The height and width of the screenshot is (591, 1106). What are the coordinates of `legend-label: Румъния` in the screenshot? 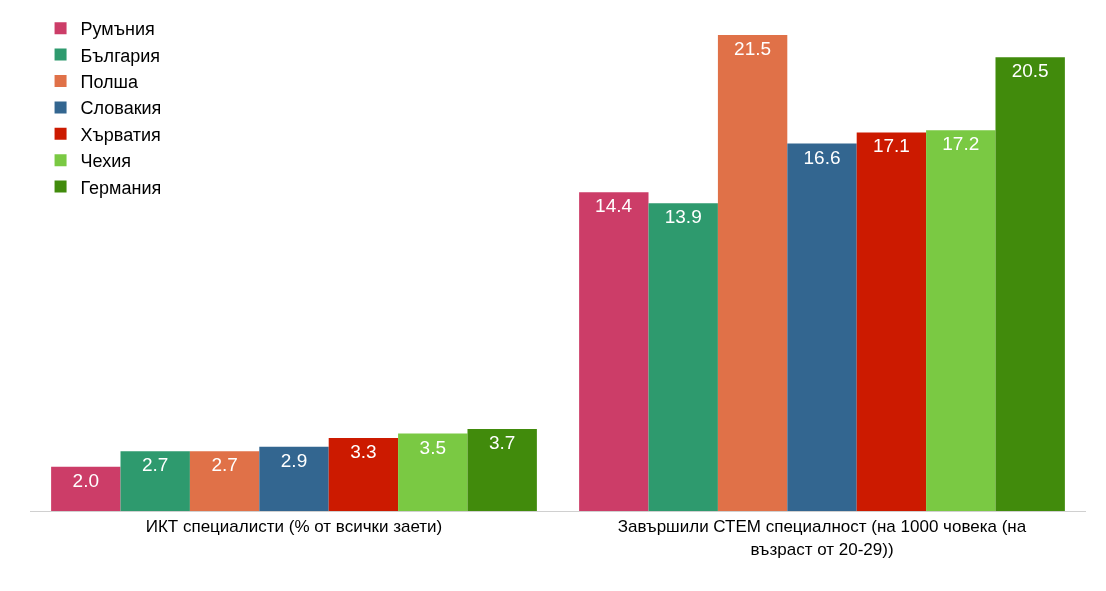 It's located at (117, 29).